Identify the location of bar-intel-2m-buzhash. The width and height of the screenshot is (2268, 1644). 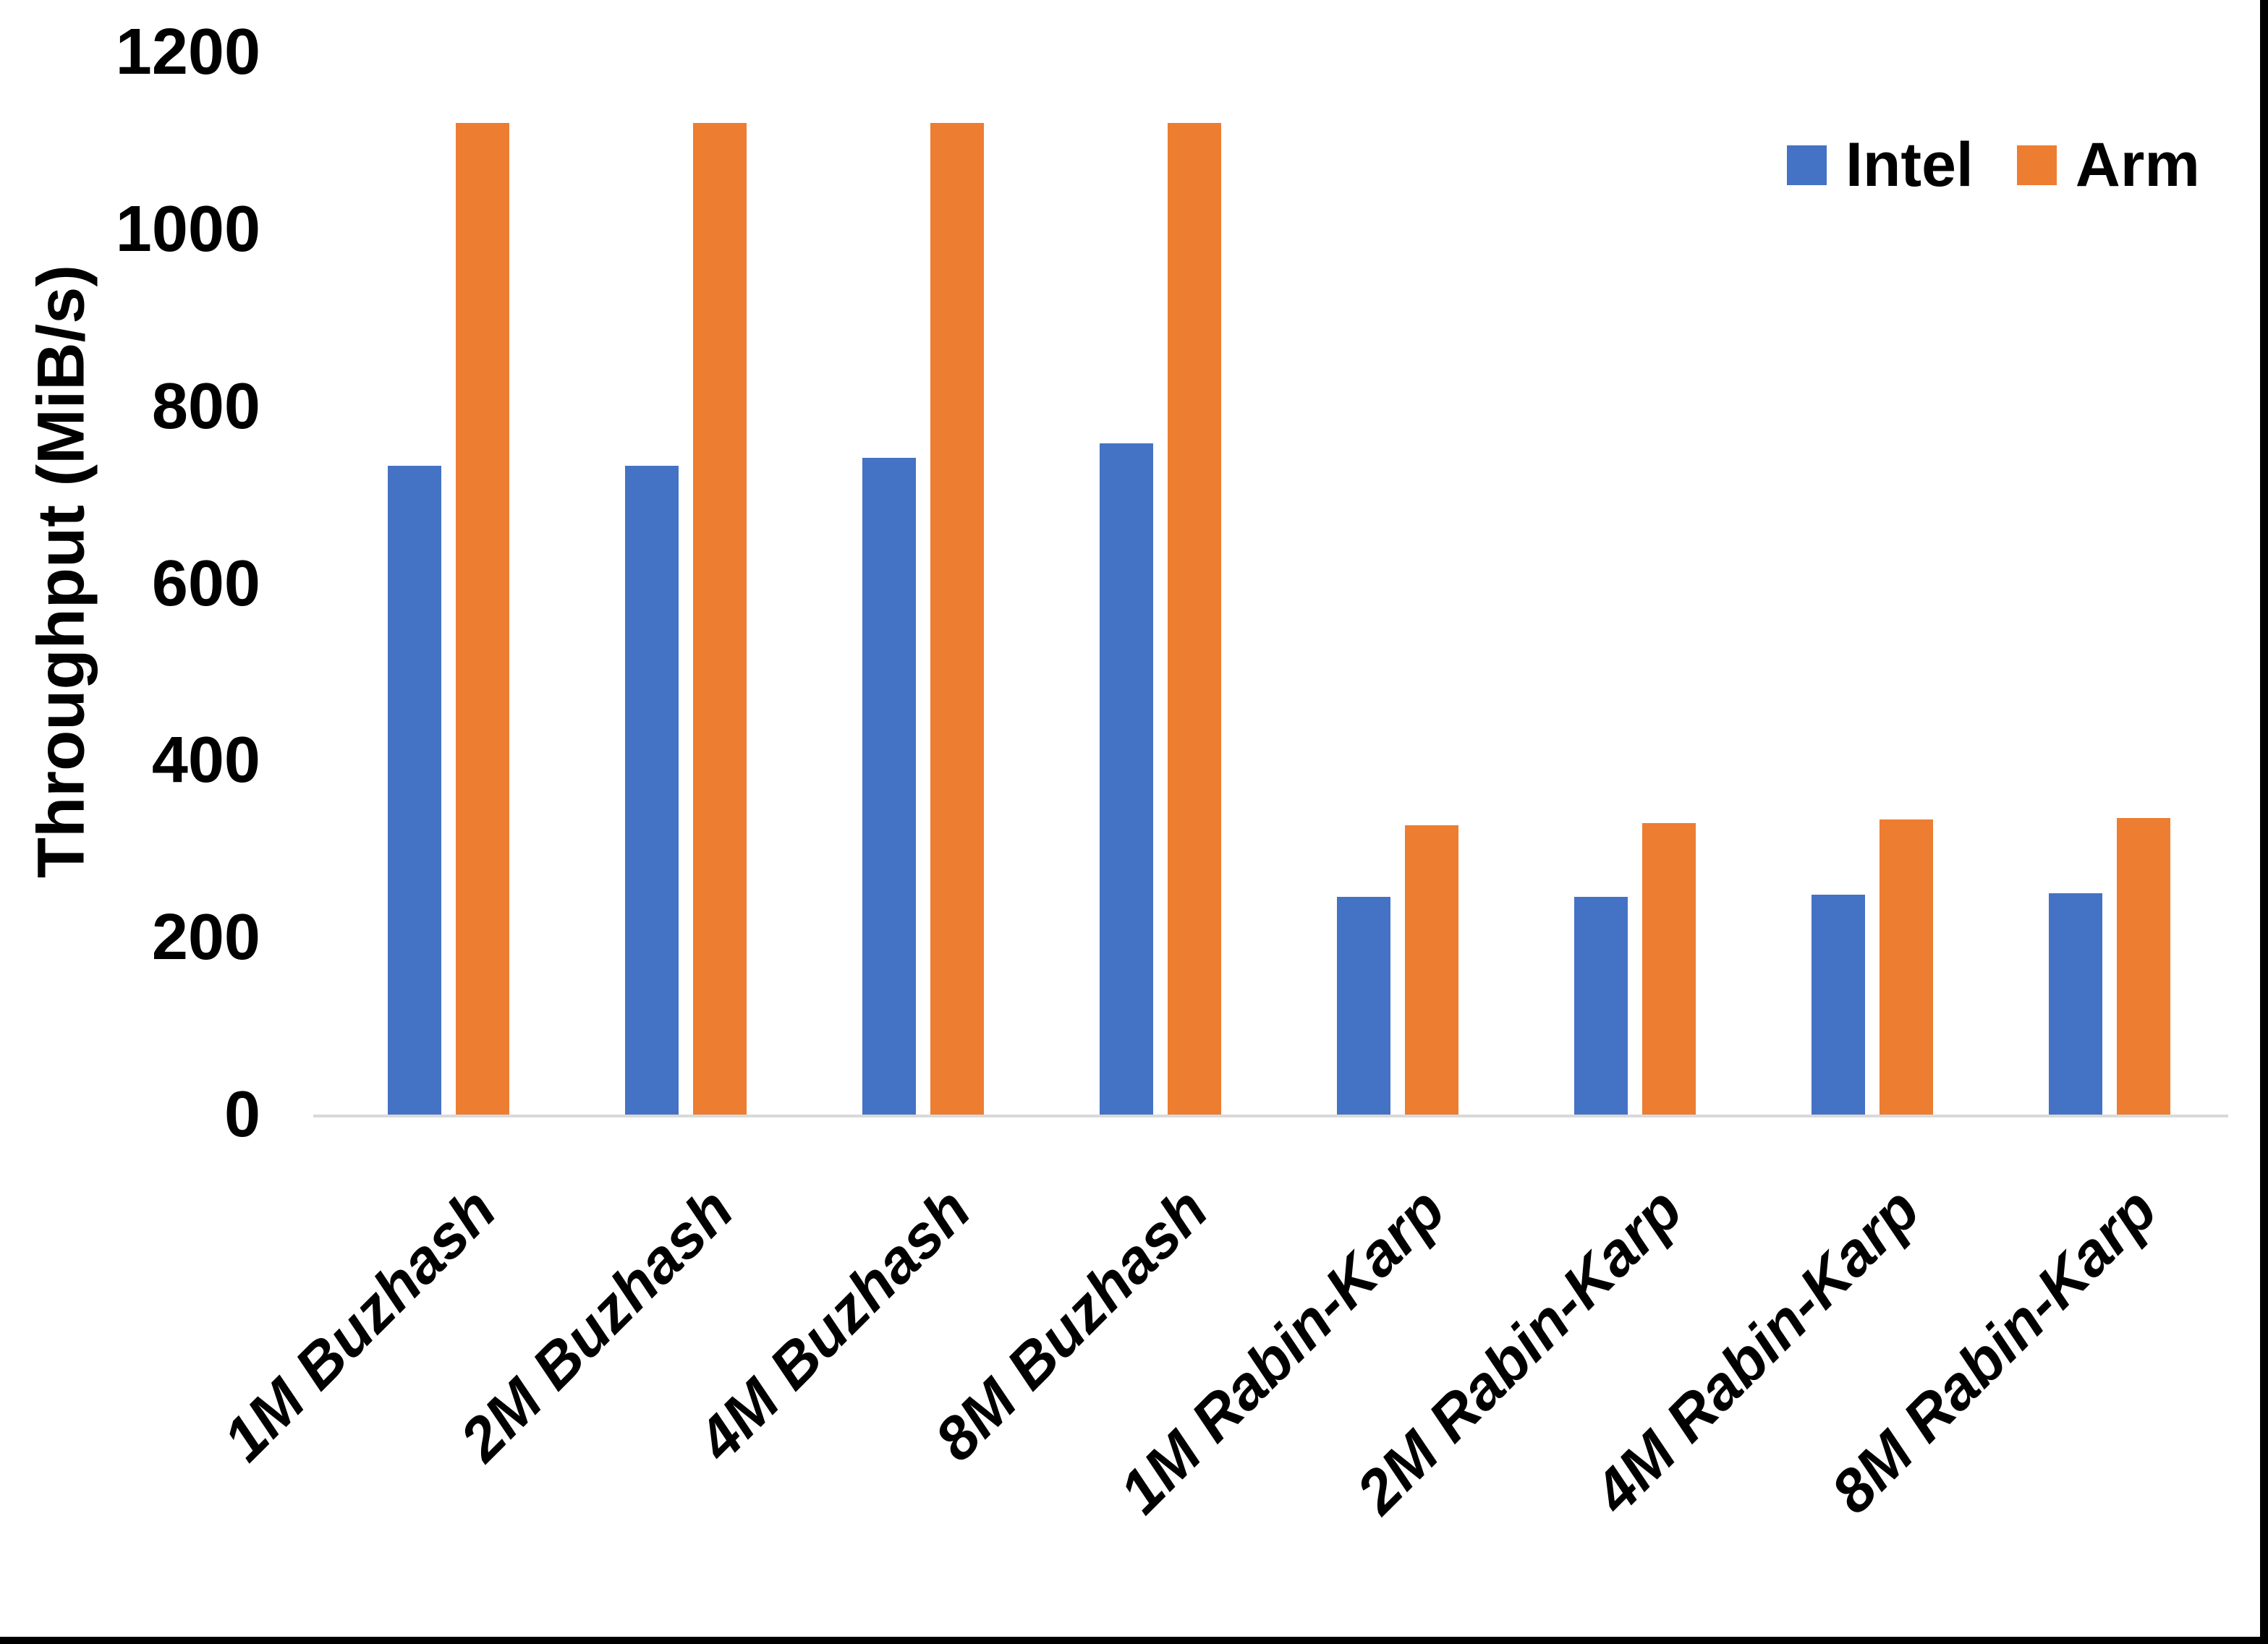
(652, 790).